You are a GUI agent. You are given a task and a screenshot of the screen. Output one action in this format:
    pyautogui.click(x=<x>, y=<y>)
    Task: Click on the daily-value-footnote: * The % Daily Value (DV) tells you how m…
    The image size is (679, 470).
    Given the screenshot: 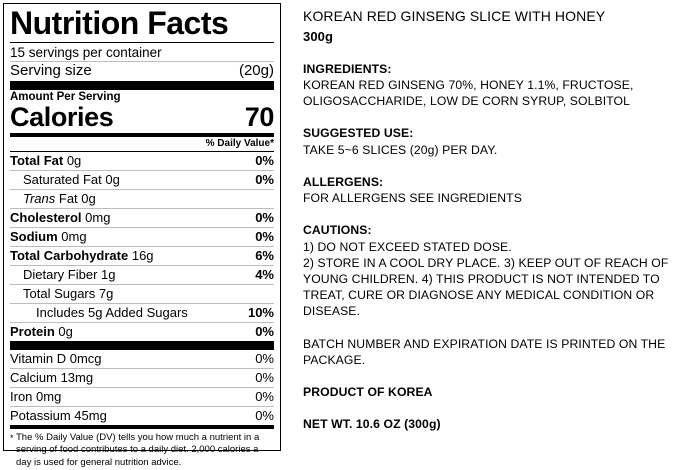 What is the action you would take?
    pyautogui.click(x=142, y=449)
    